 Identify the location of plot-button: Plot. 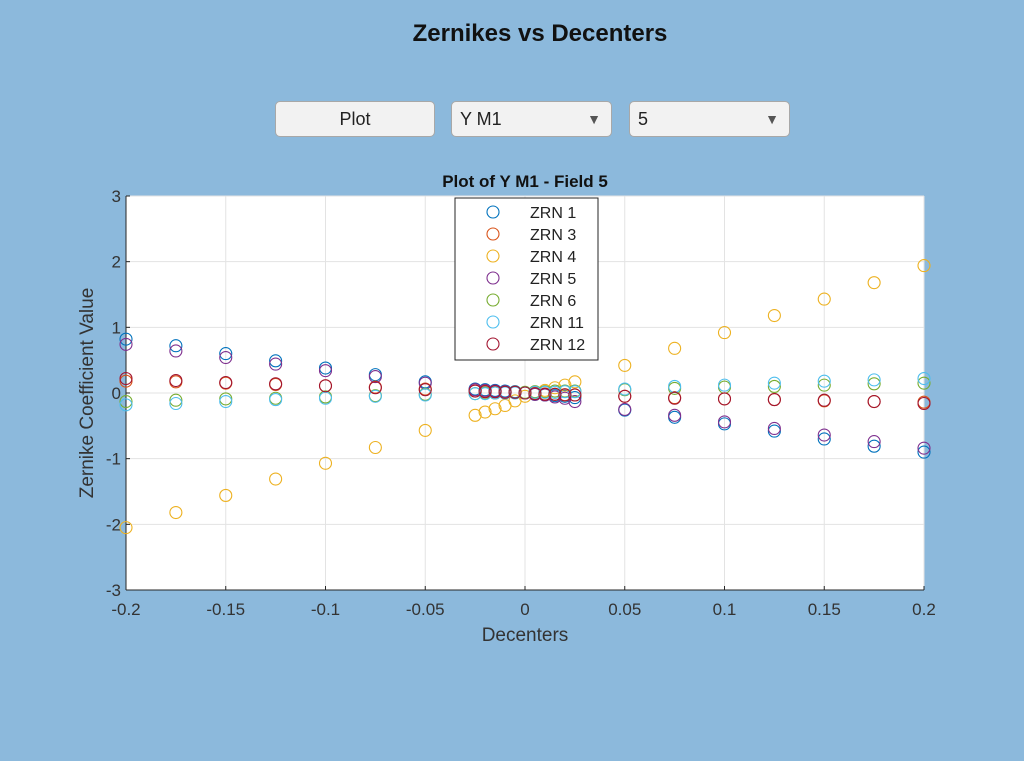
(355, 119).